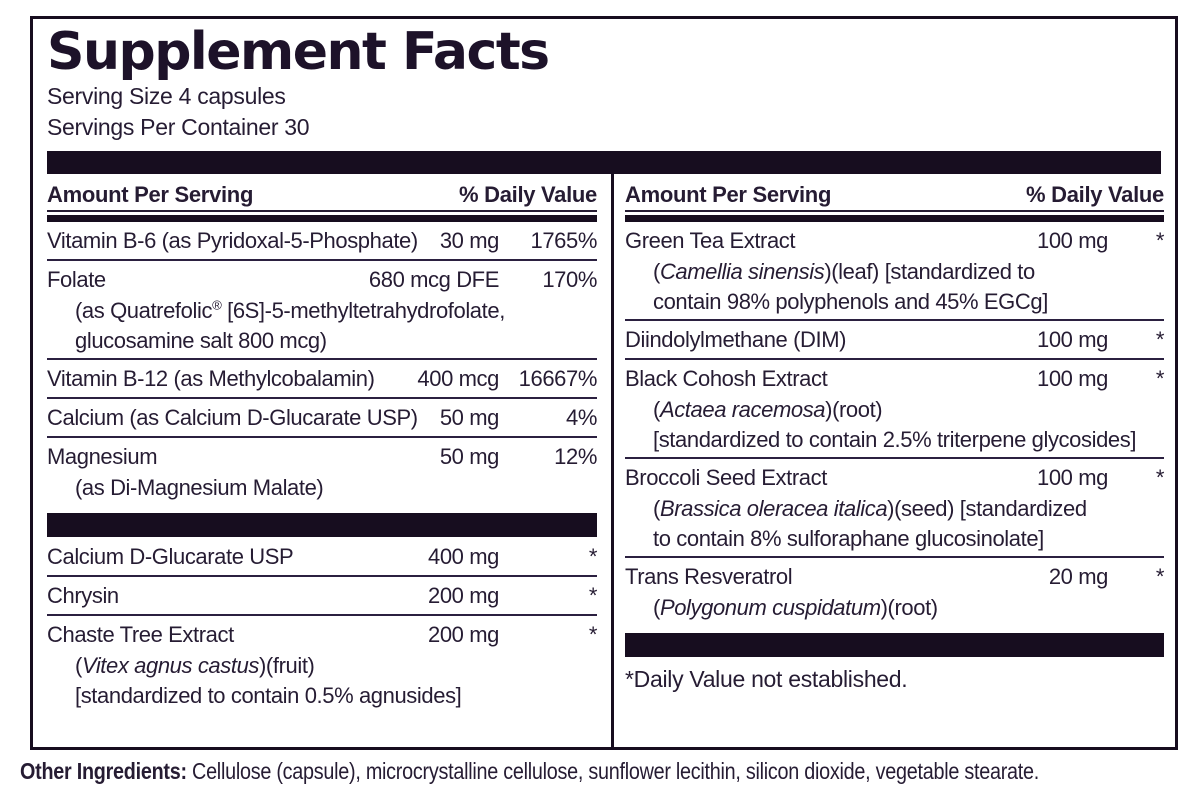 The width and height of the screenshot is (1200, 800). Describe the element at coordinates (558, 378) in the screenshot. I see `nutrient-daily-value: 16667%` at that location.